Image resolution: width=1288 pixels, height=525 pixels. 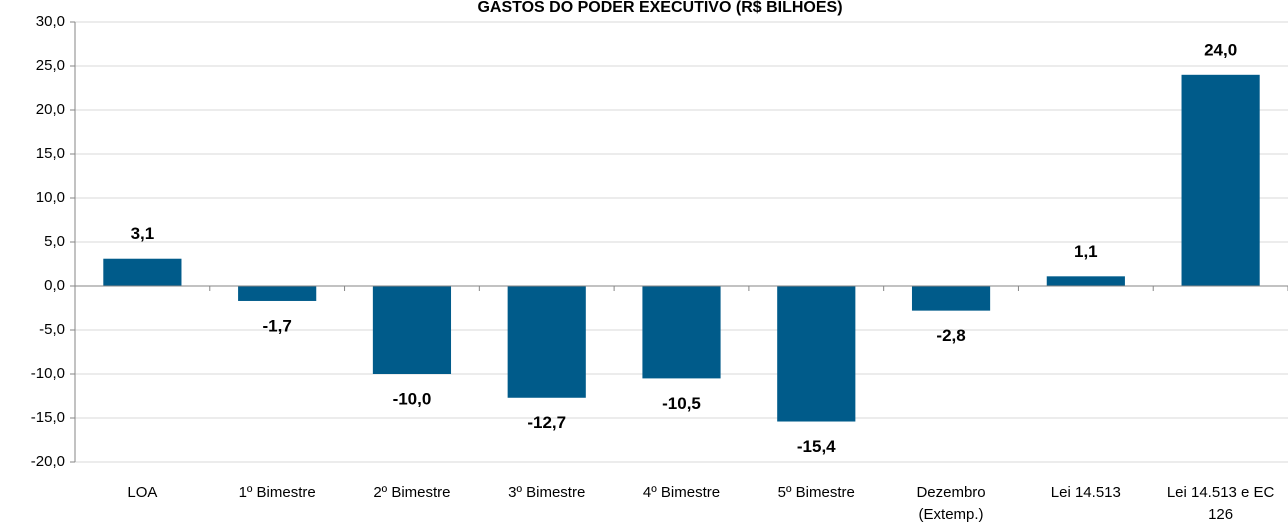 What do you see at coordinates (52, 329) in the screenshot?
I see `y-tick-label: -5,0` at bounding box center [52, 329].